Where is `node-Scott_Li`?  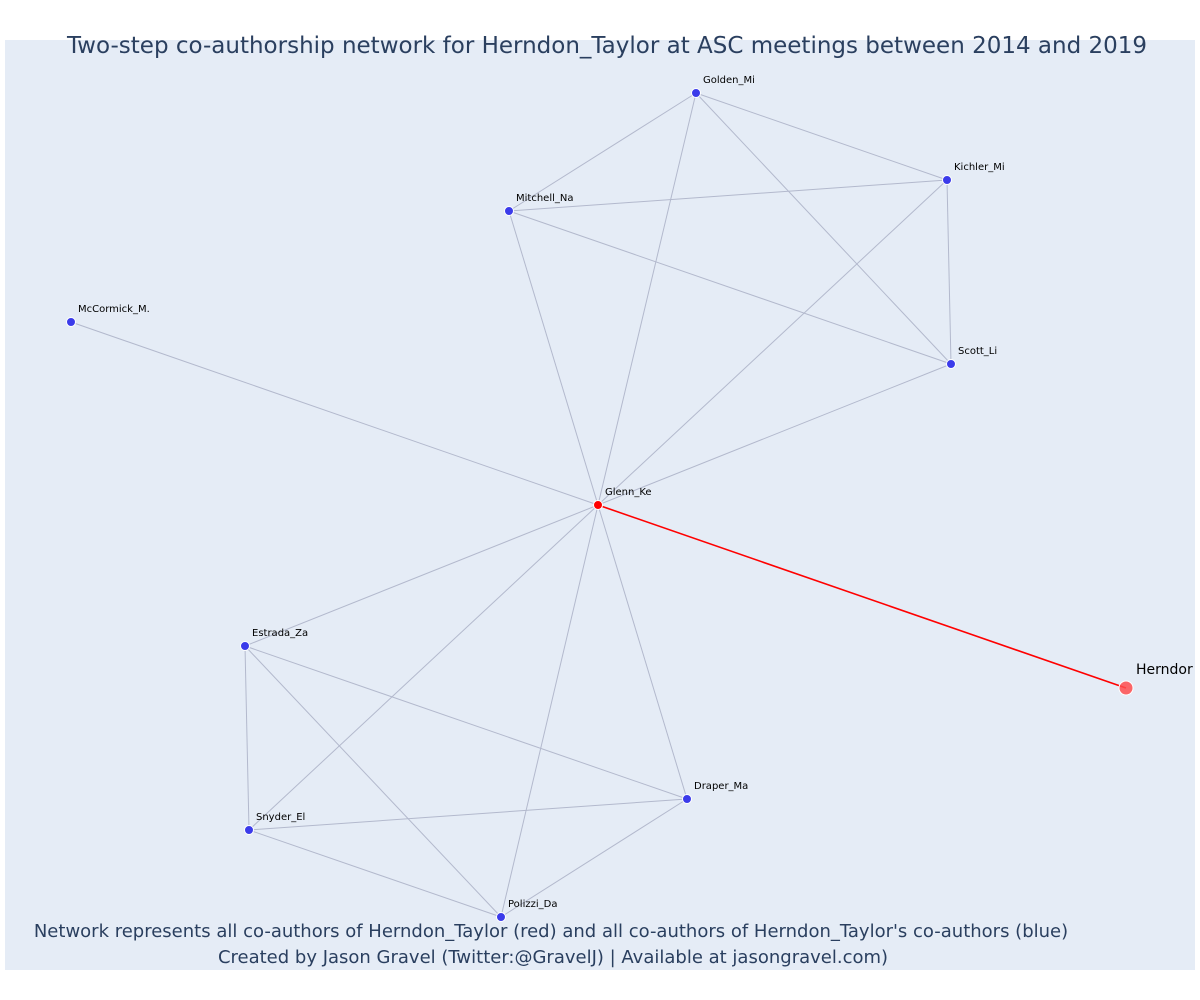
node-Scott_Li is located at coordinates (951, 364).